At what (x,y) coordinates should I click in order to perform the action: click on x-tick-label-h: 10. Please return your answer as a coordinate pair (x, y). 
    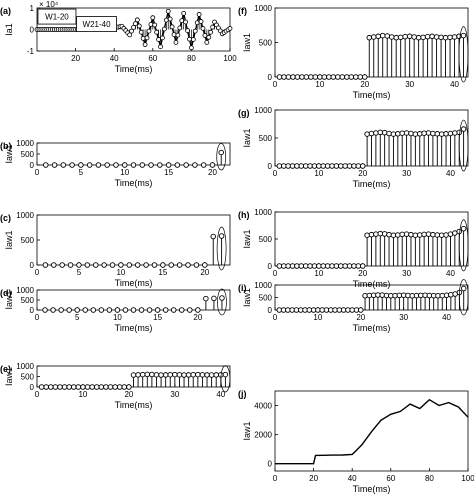
    Looking at the image, I should click on (318, 273).